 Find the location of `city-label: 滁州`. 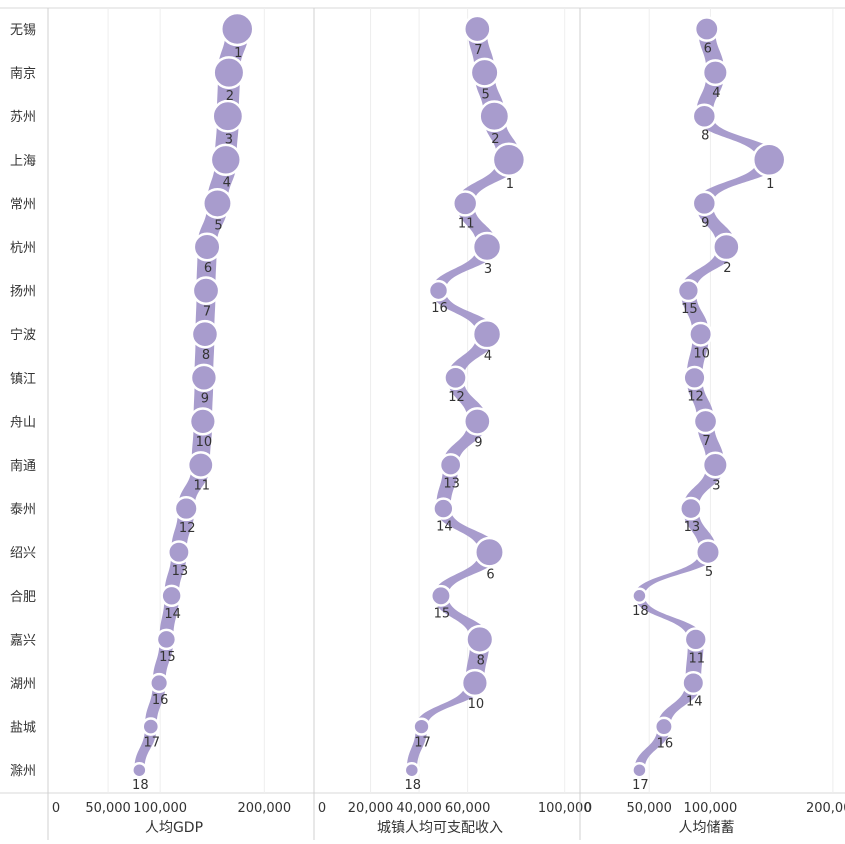

city-label: 滁州 is located at coordinates (23, 771).